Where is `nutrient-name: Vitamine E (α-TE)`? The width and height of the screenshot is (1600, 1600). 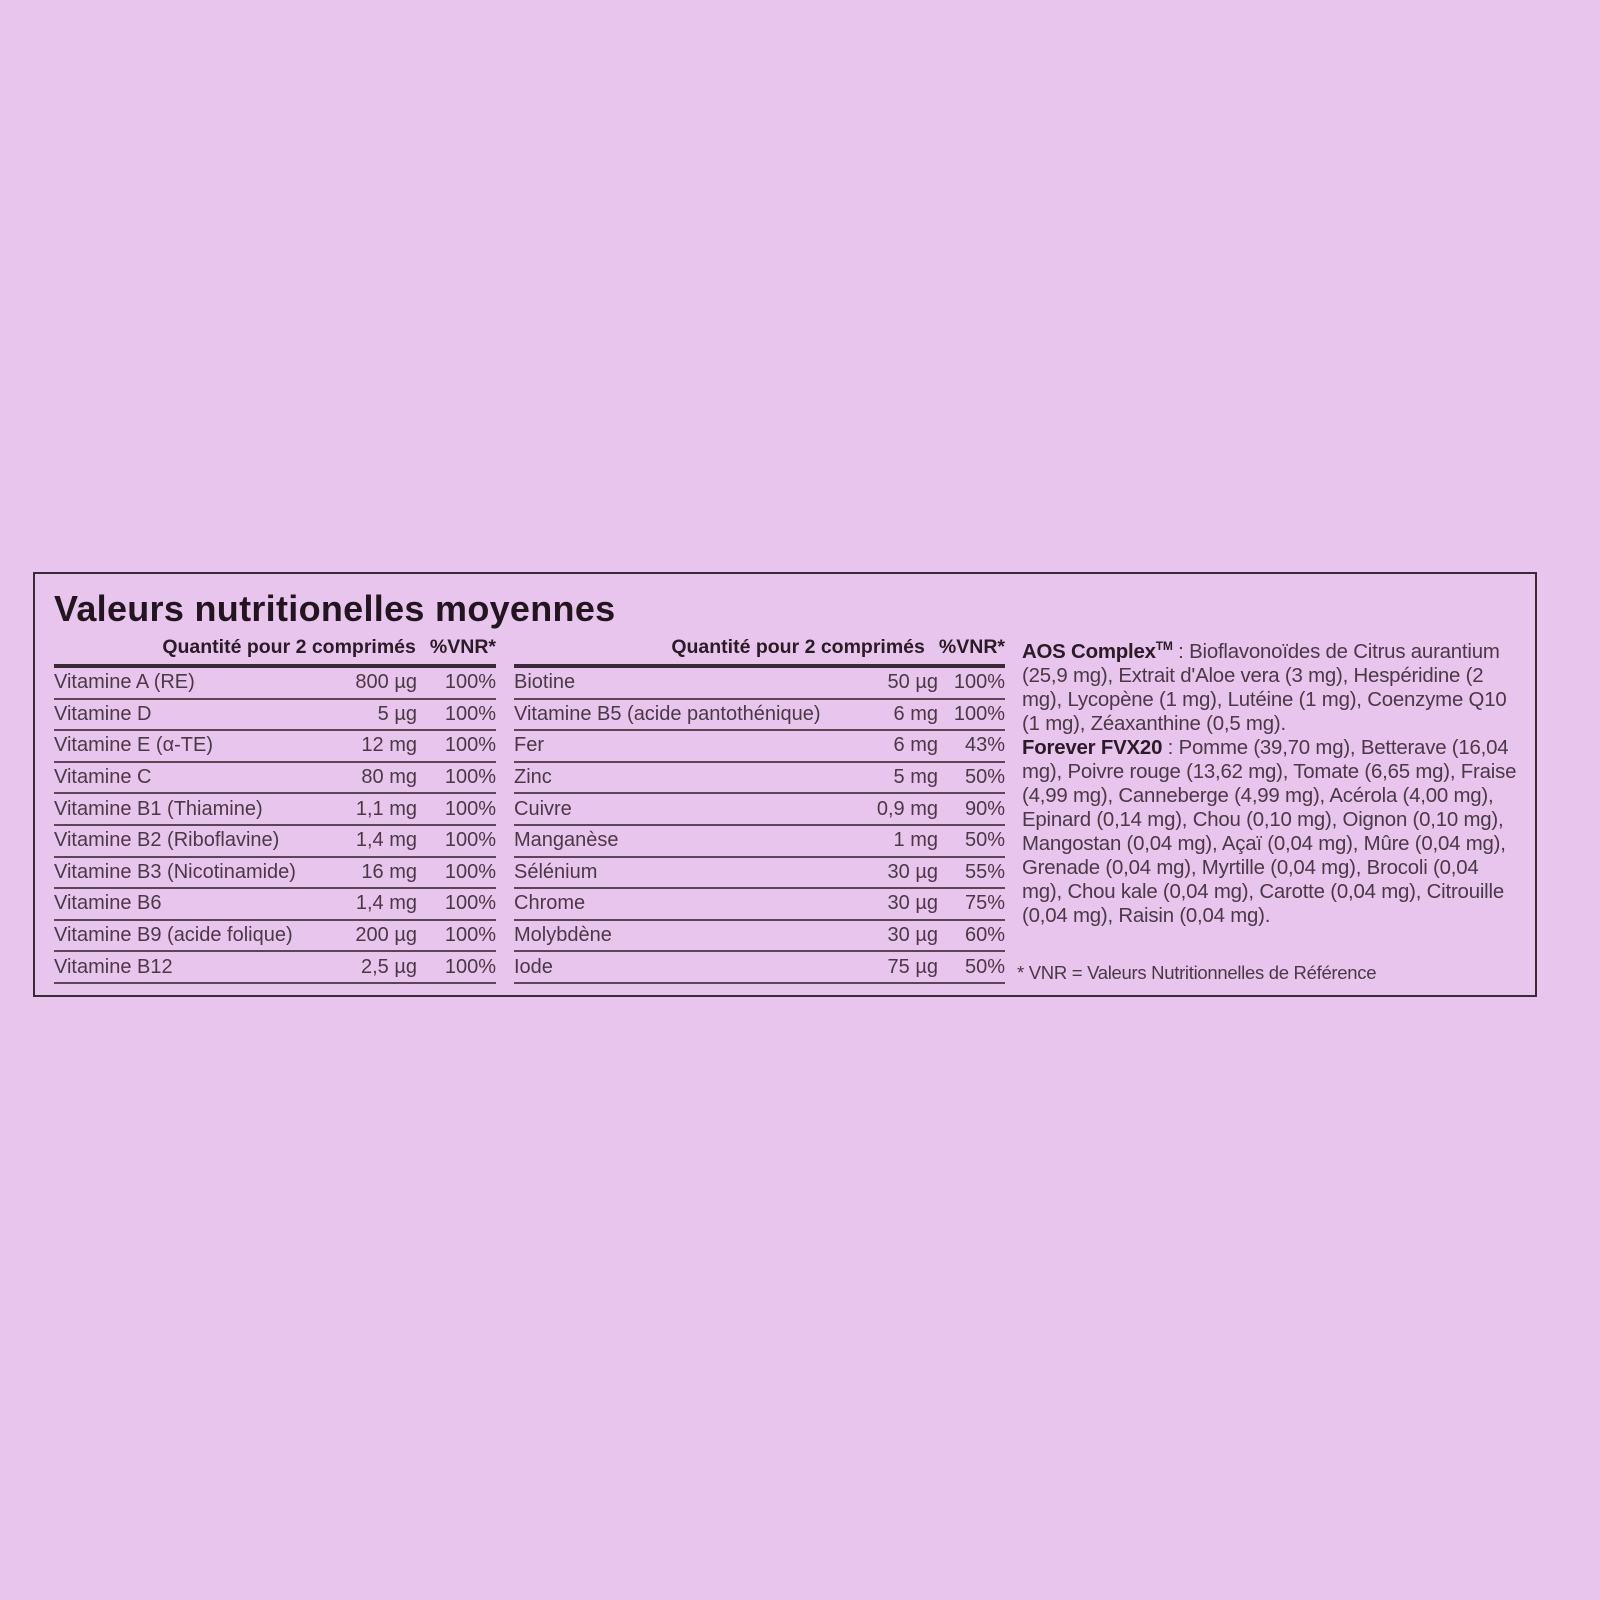
nutrient-name: Vitamine E (α-TE) is located at coordinates (134, 745).